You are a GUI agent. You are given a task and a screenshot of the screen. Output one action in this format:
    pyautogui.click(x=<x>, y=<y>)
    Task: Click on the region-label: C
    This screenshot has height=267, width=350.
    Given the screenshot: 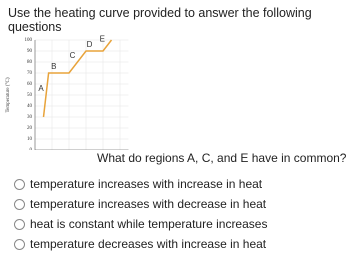 What is the action you would take?
    pyautogui.click(x=73, y=55)
    